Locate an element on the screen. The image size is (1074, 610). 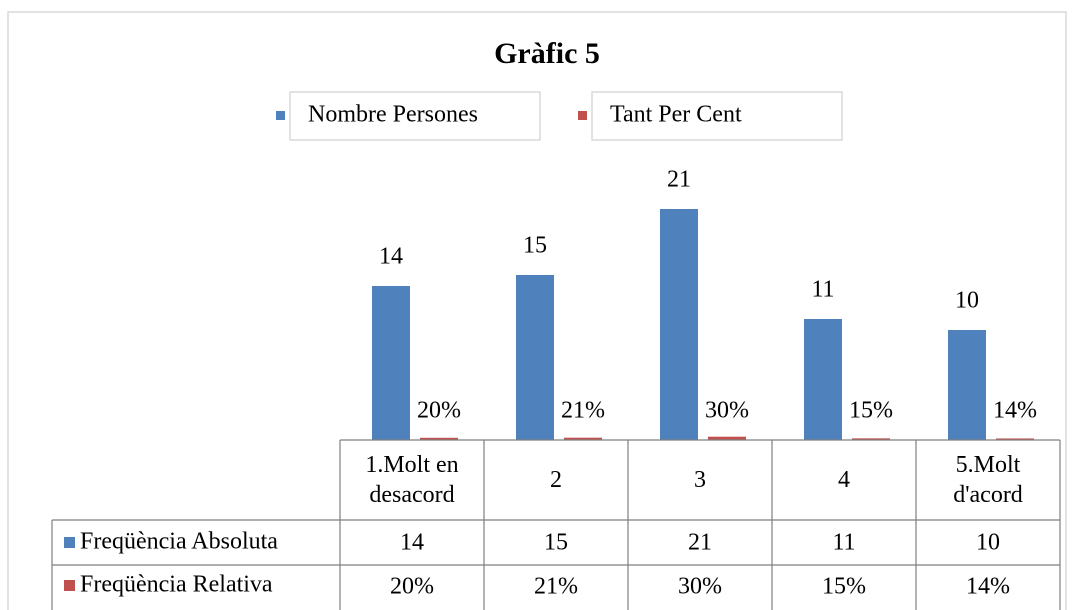
table-row-label: Freqüència Relativa is located at coordinates (176, 585).